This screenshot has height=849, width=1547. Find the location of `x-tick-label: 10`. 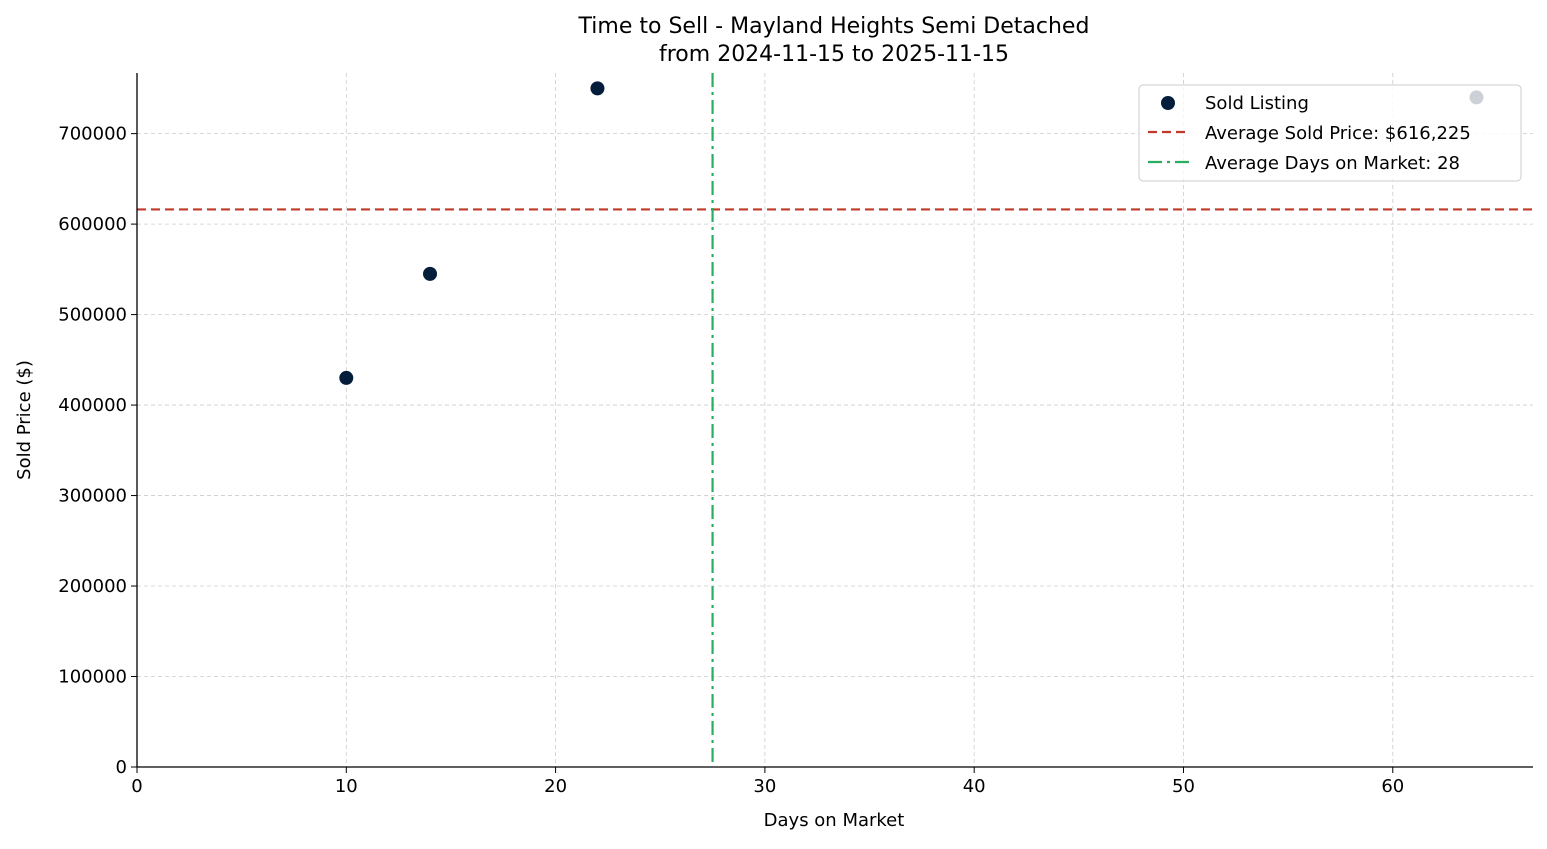

x-tick-label: 10 is located at coordinates (346, 786).